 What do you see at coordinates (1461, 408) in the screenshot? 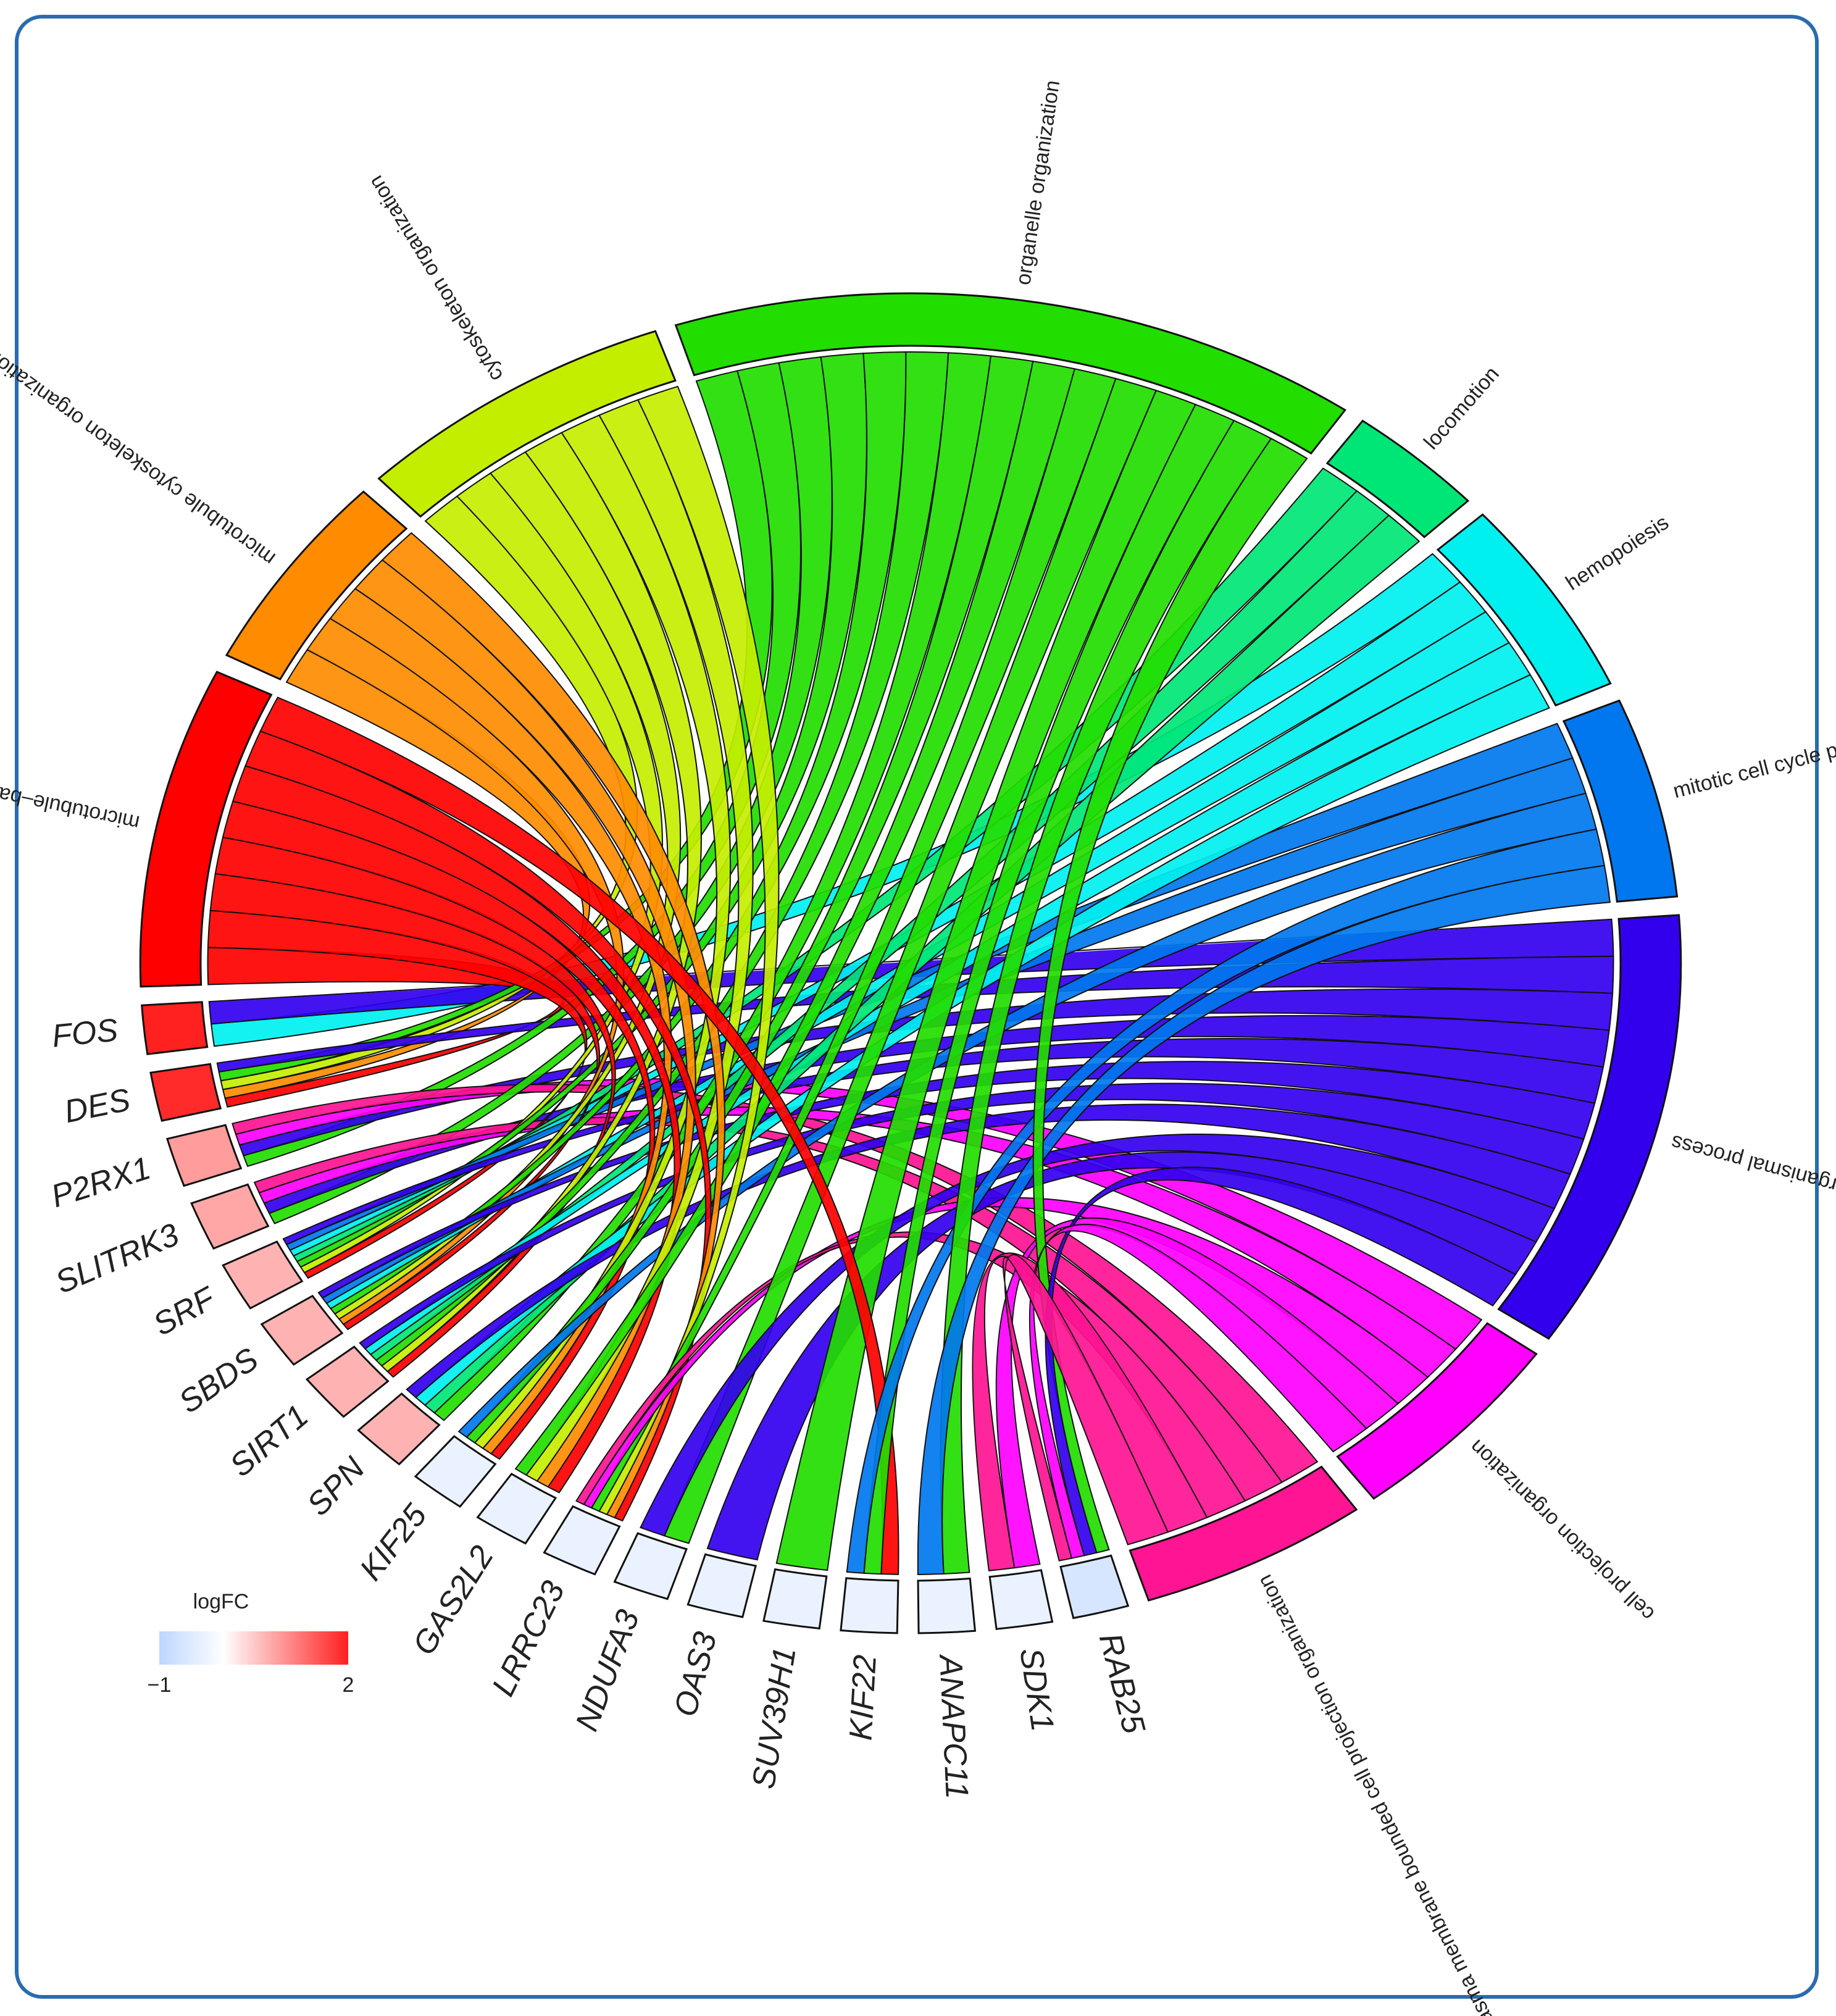
I see `term-label: locomotion` at bounding box center [1461, 408].